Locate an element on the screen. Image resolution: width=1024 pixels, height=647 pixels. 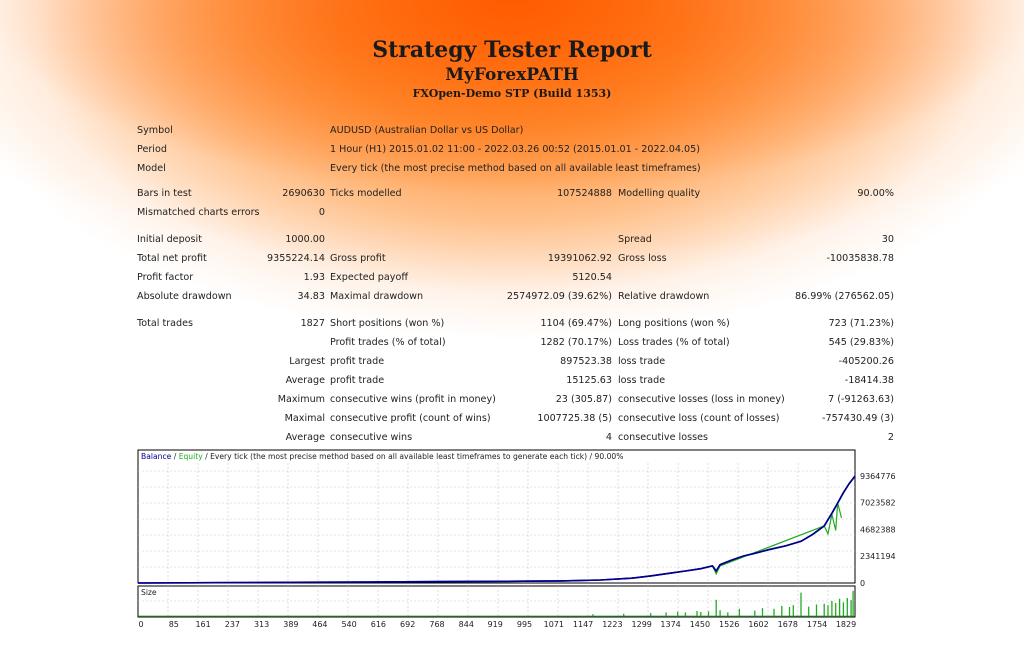
stat-label: Mismatched charts errors is located at coordinates (198, 212).